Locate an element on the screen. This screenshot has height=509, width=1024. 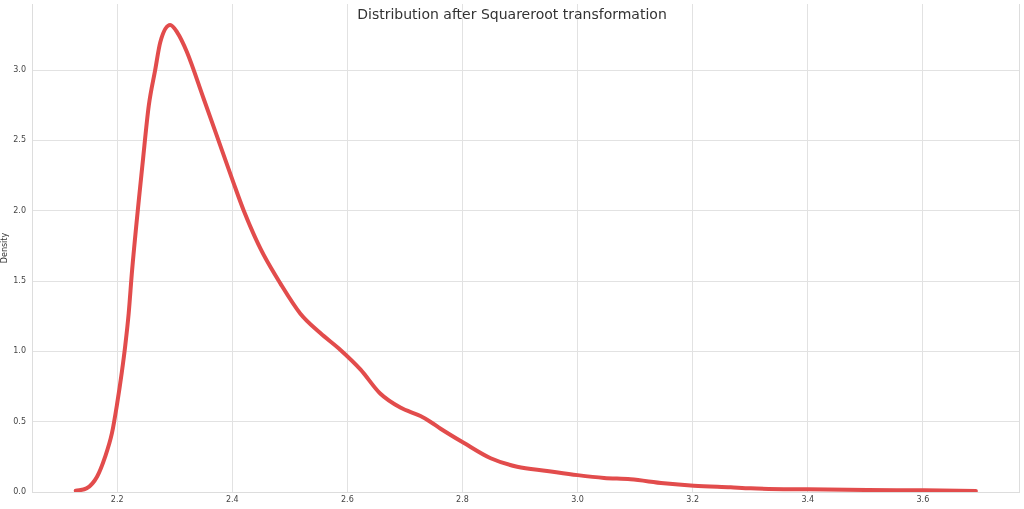
x-tick-label: 3.0 is located at coordinates (577, 499).